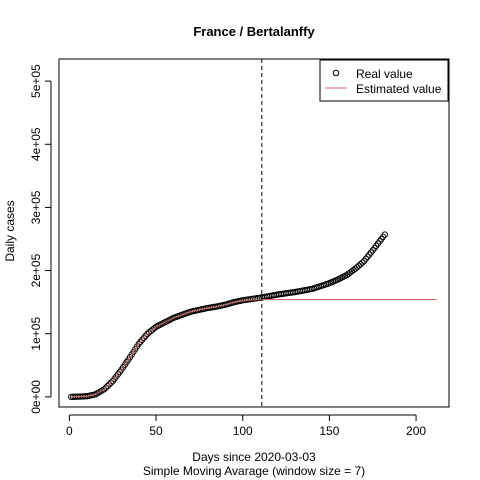 The height and width of the screenshot is (480, 480). I want to click on x-tick-label: 100, so click(243, 431).